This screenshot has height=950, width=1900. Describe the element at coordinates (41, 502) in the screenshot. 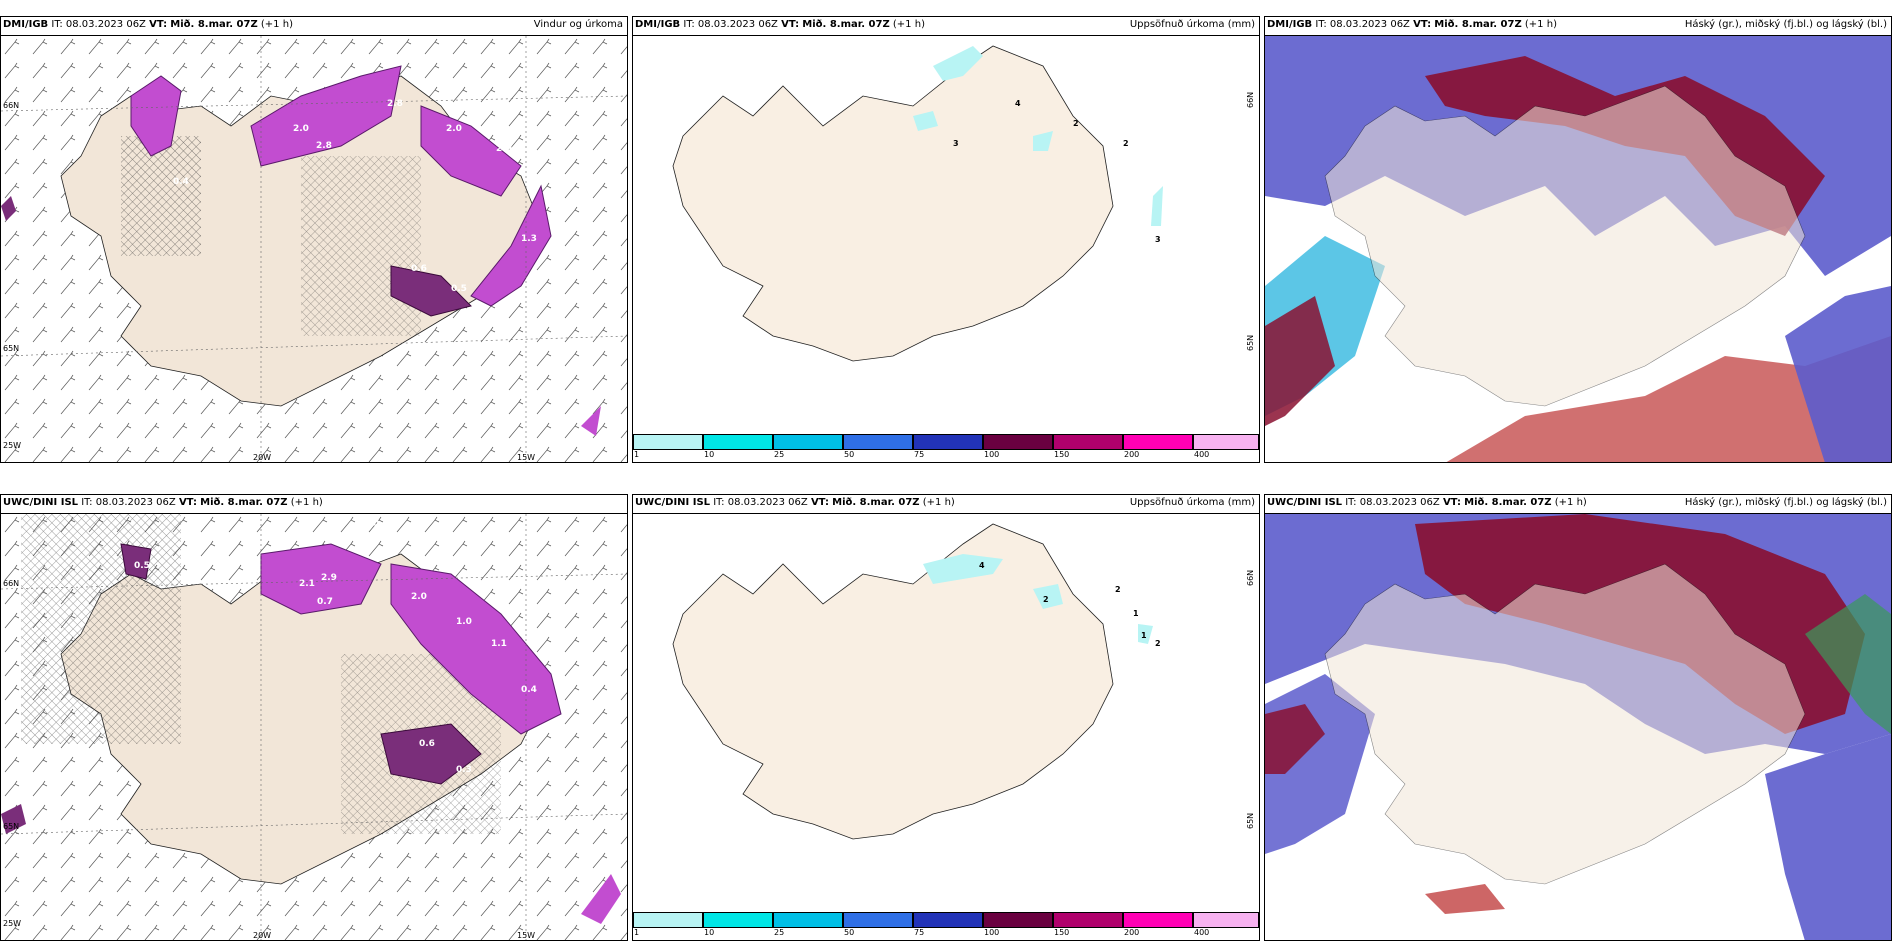

I see `model-name: UWC/DINI ISL` at that location.